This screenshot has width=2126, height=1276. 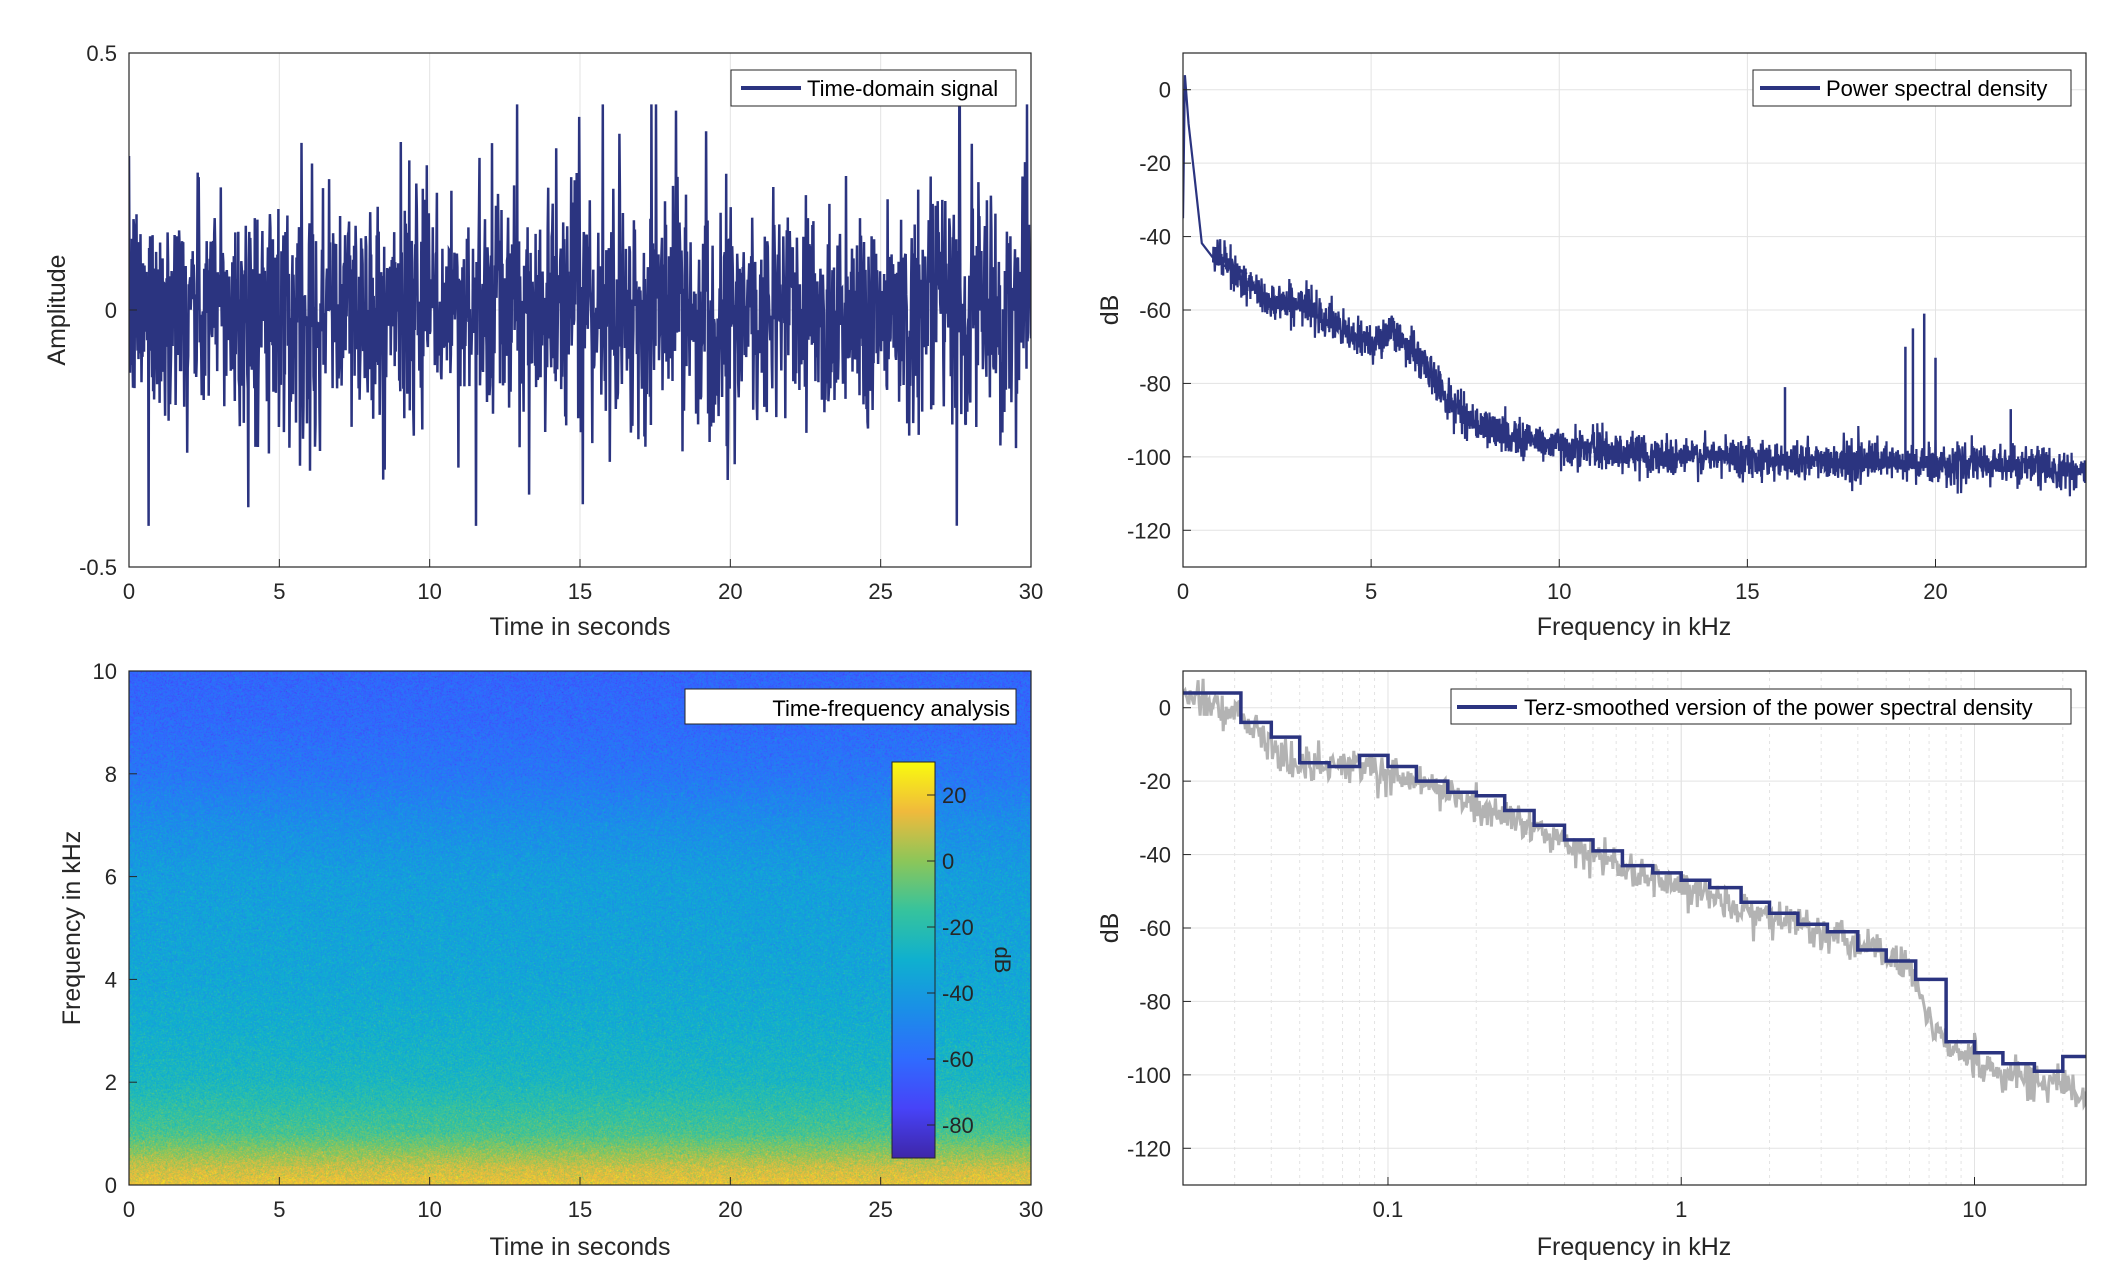 I want to click on legend: Time-frequency analysis, so click(x=850, y=706).